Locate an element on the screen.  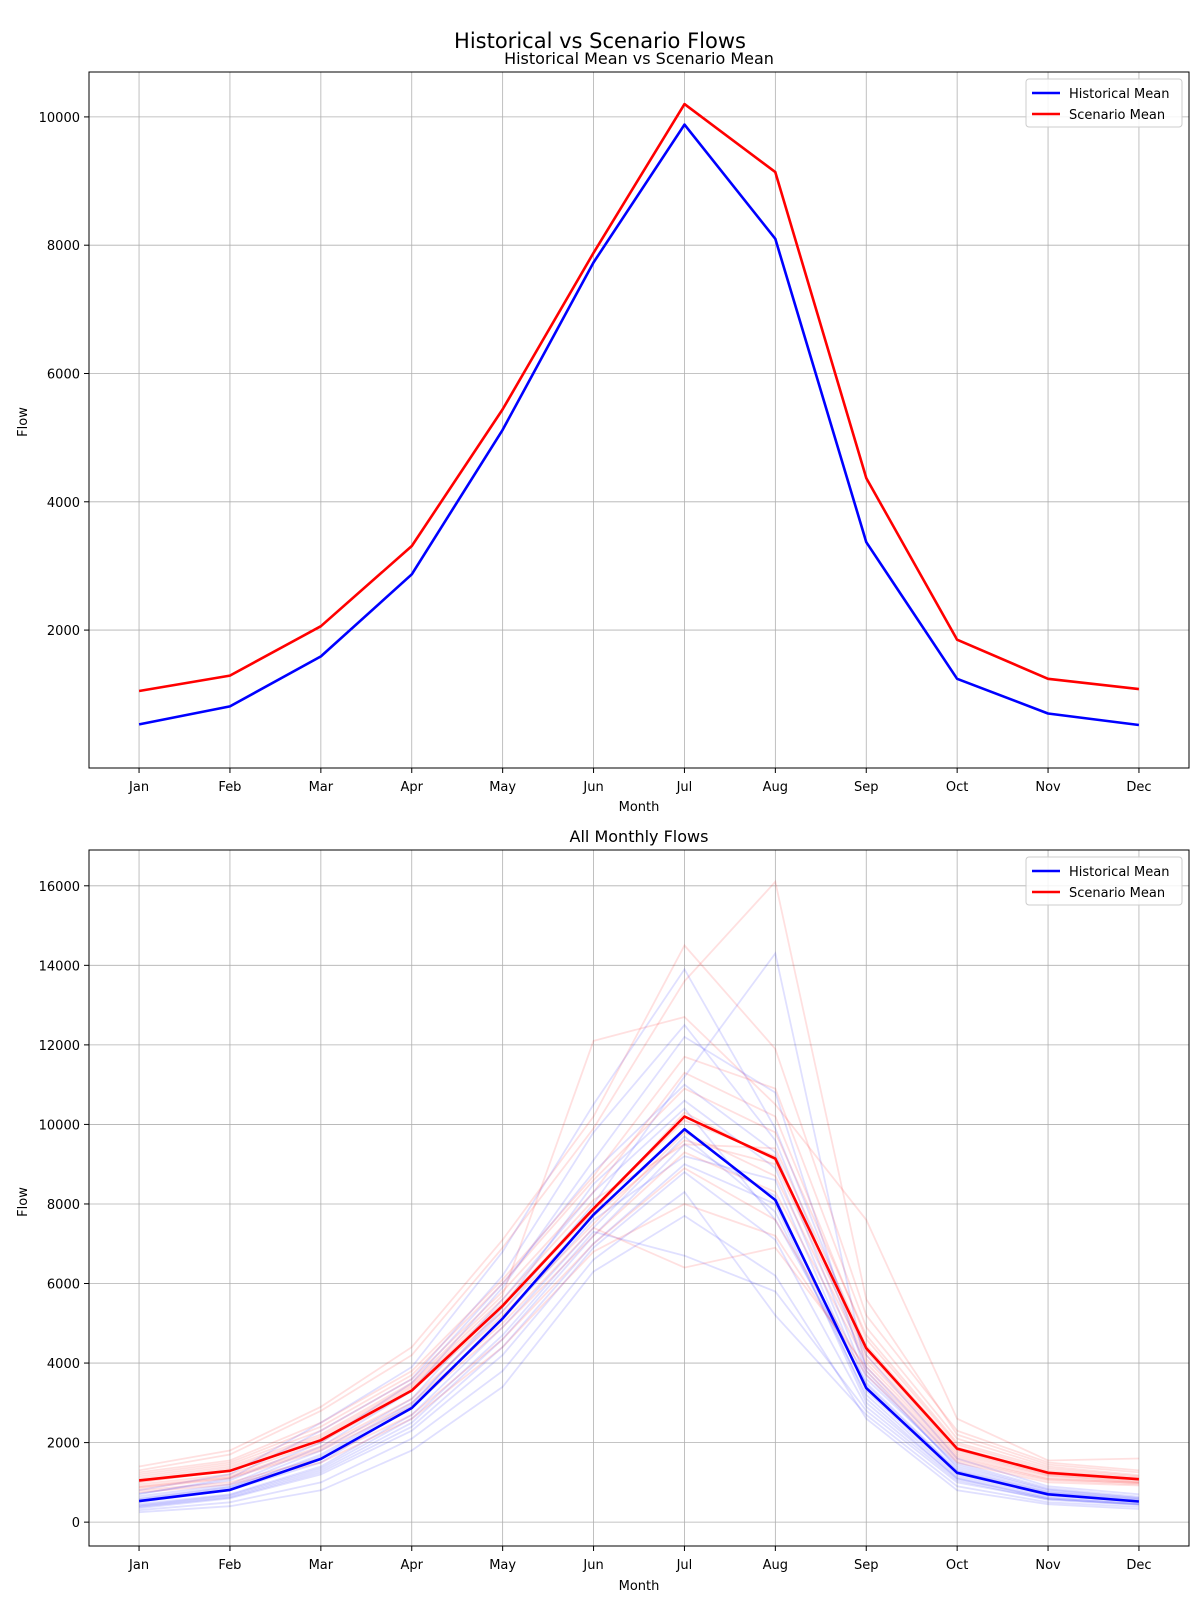
top-chart-xlabel: Month is located at coordinates (639, 807).